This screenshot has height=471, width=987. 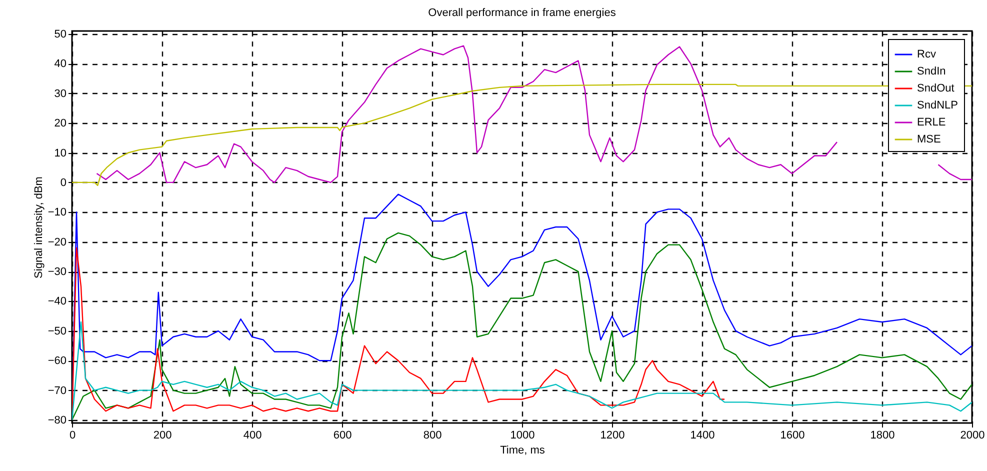 What do you see at coordinates (72, 436) in the screenshot?
I see `x-tick-label: 0` at bounding box center [72, 436].